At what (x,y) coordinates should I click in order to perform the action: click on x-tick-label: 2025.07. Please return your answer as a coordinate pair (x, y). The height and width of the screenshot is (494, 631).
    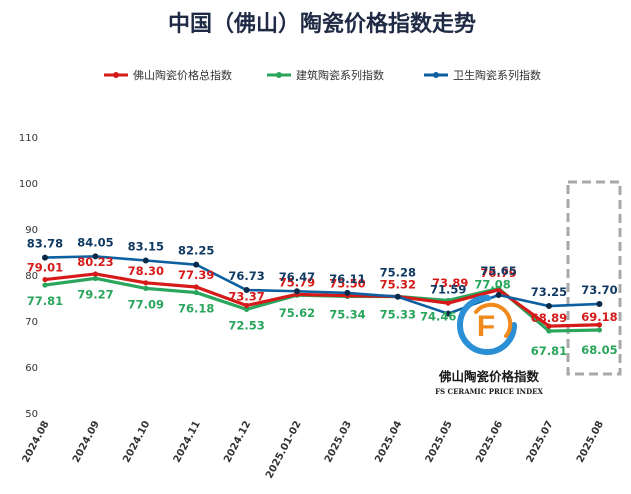
    Looking at the image, I should click on (540, 441).